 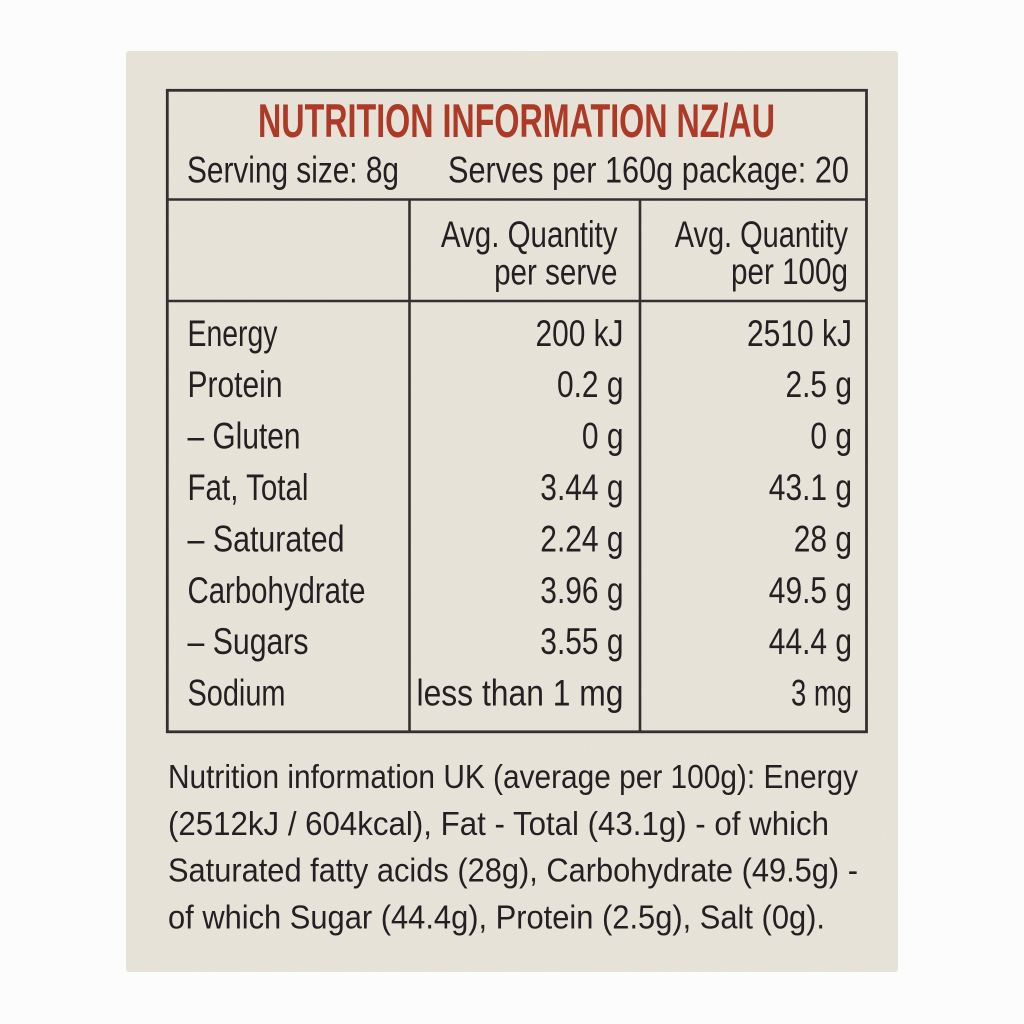 What do you see at coordinates (789, 271) in the screenshot?
I see `svg-text: per 100g` at bounding box center [789, 271].